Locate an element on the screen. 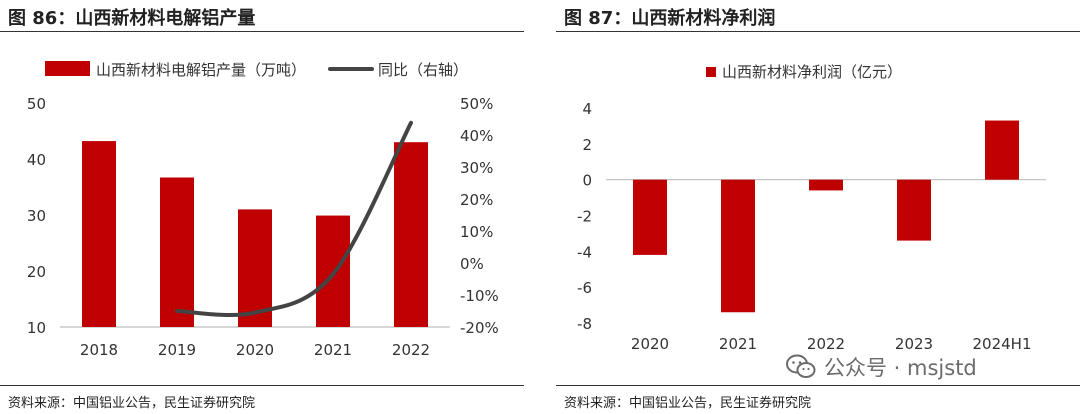  right-bottom-rule is located at coordinates (818, 385).